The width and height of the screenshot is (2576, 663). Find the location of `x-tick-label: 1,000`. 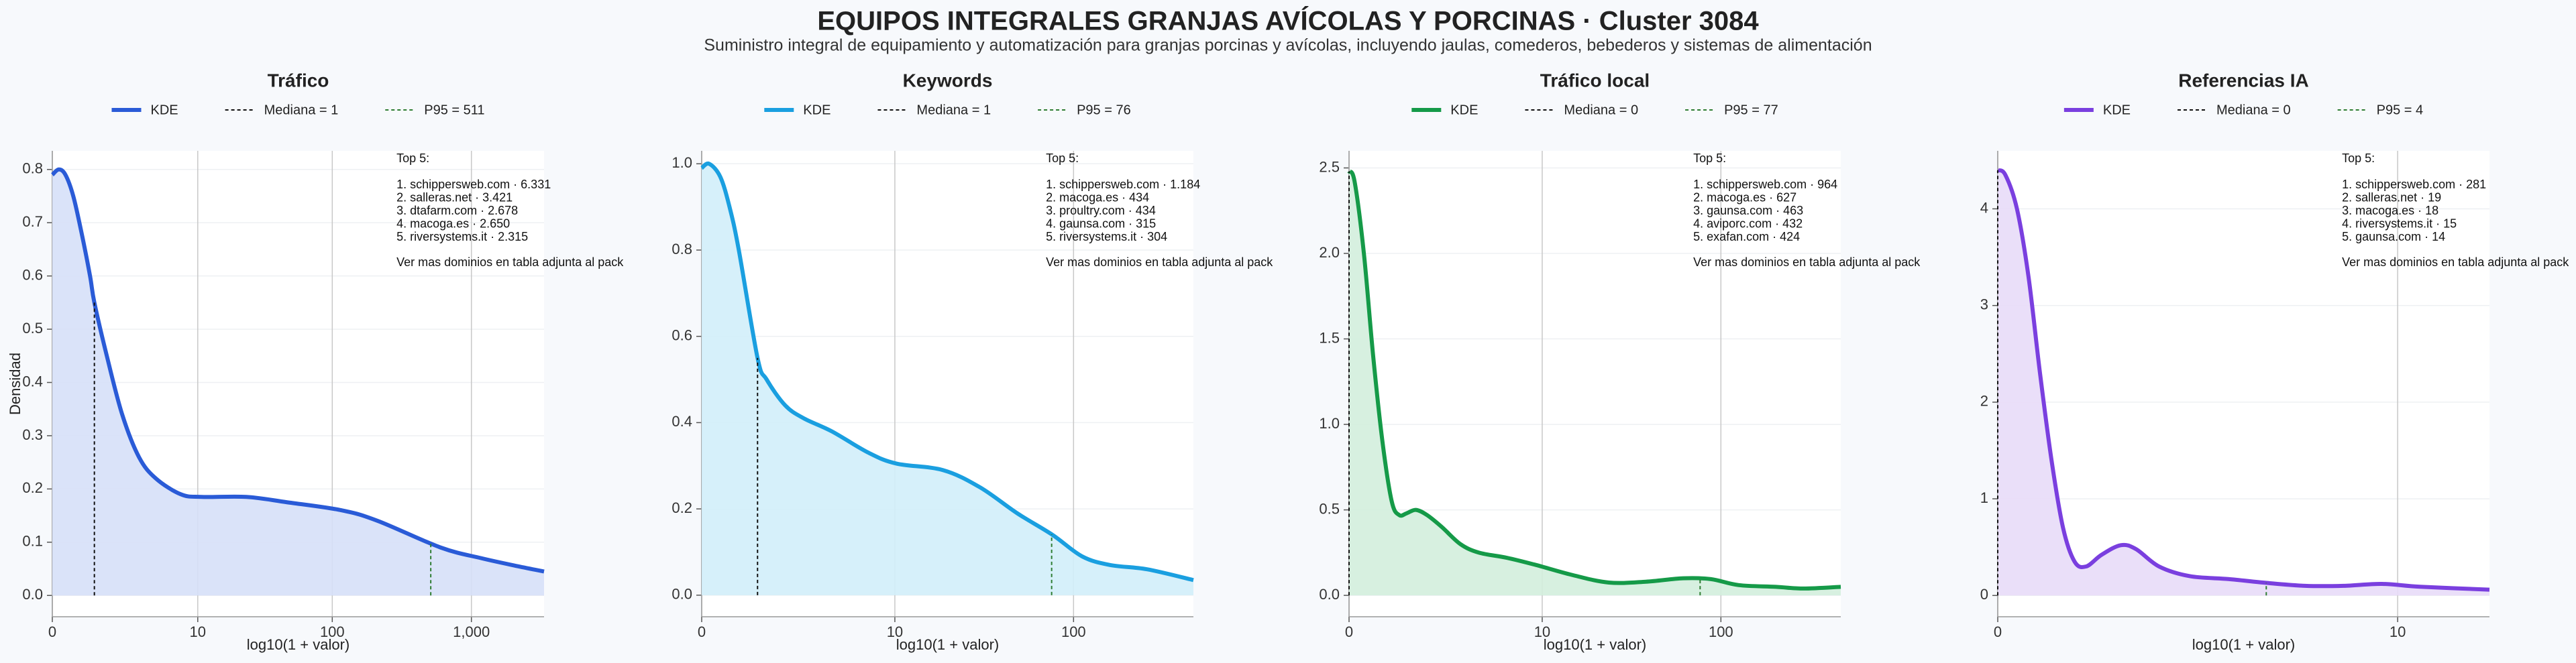

x-tick-label: 1,000 is located at coordinates (471, 631).